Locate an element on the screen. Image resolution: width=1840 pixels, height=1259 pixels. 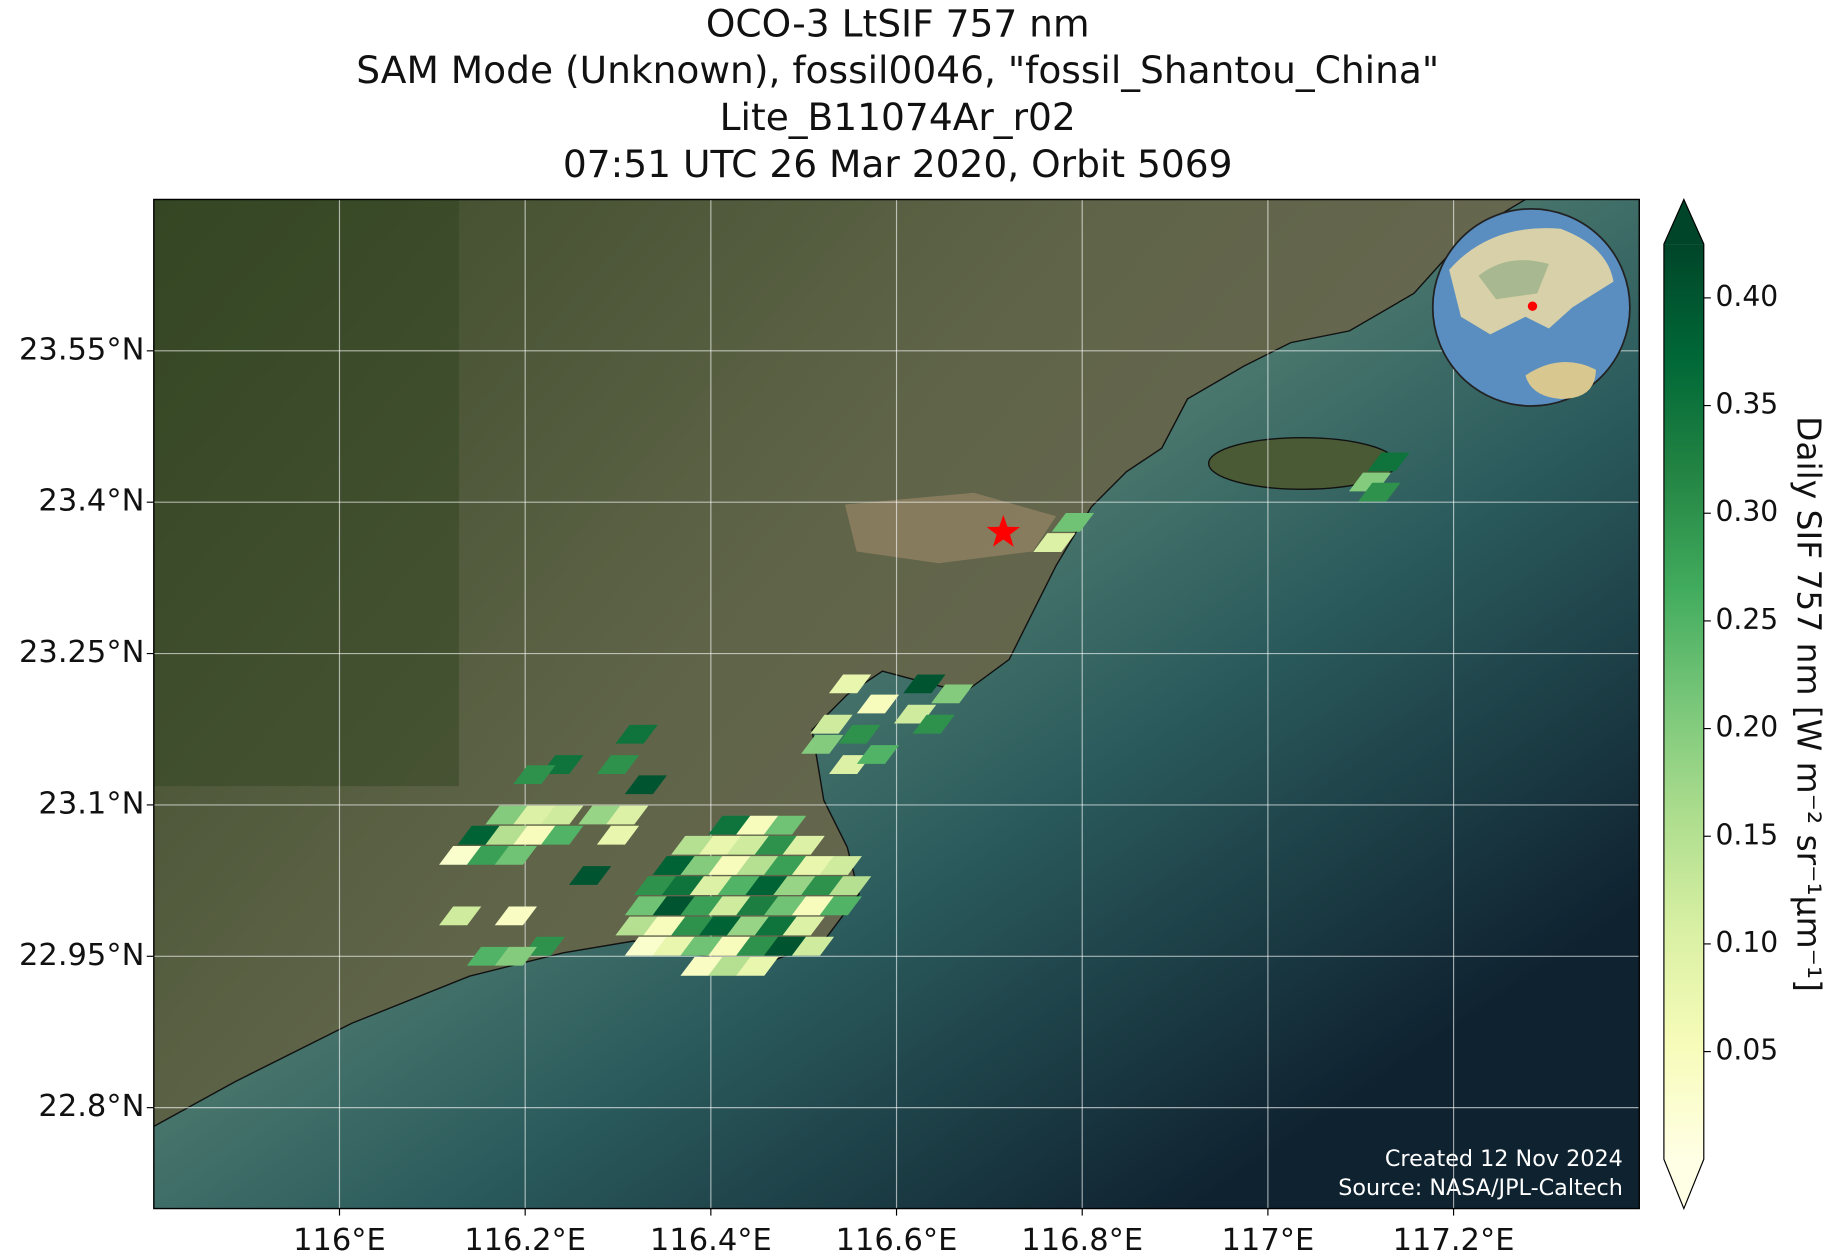
x-tick-label: 116°E is located at coordinates (339, 1240).